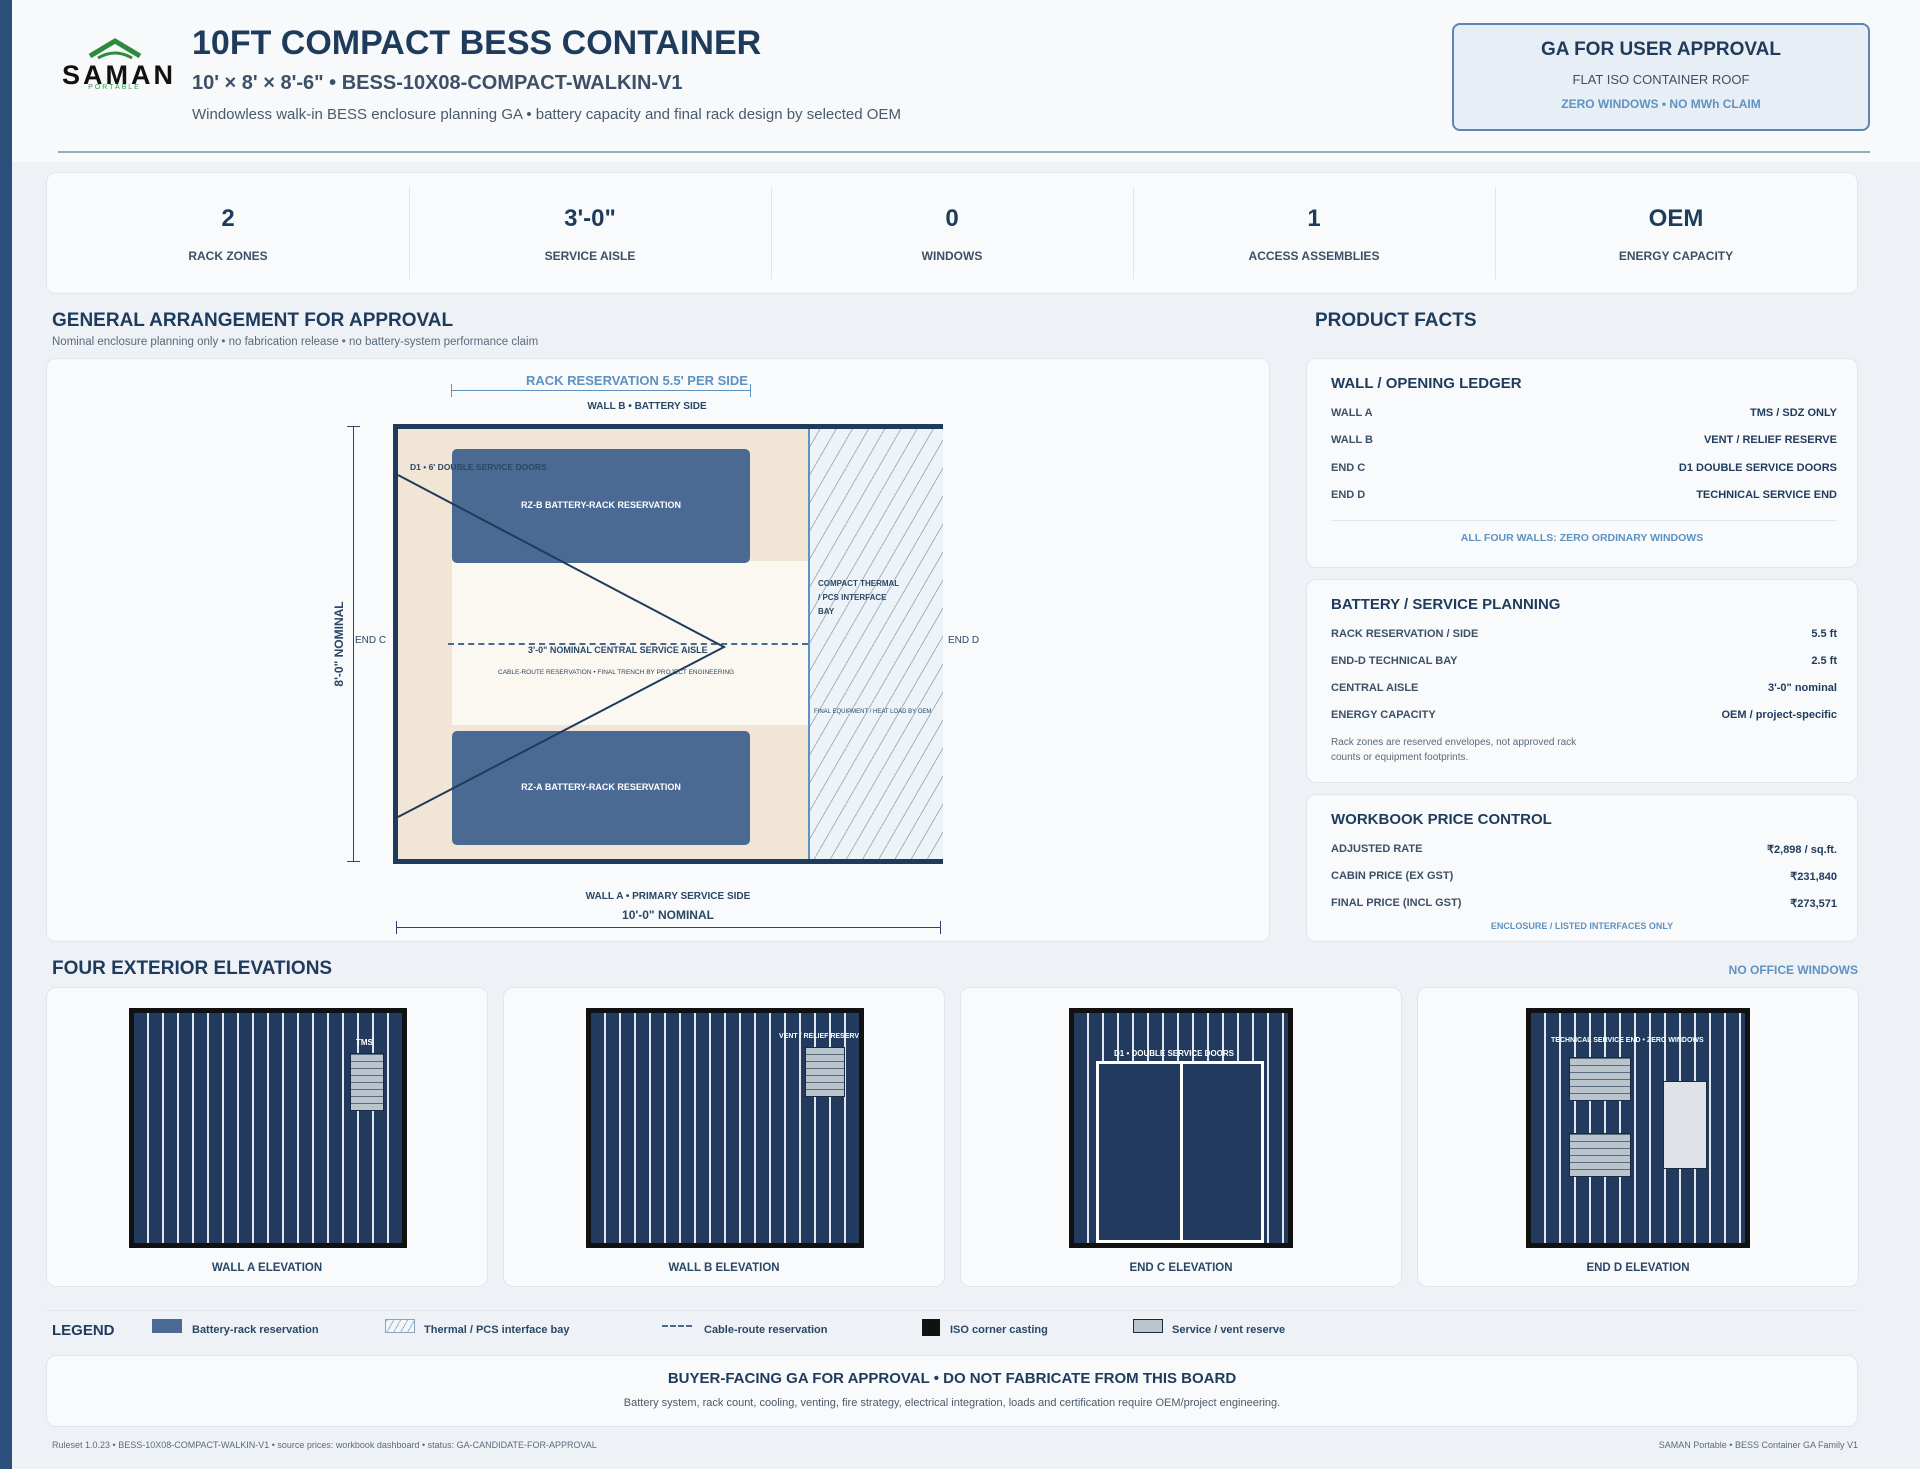  I want to click on ledger-row: WALL A TMS / SDZ ONLY, so click(1584, 416).